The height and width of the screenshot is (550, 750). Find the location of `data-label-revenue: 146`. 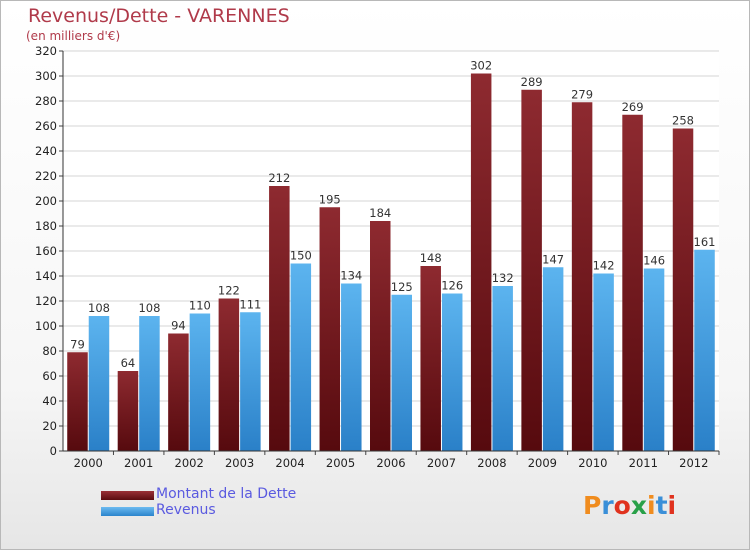

data-label-revenue: 146 is located at coordinates (654, 261).